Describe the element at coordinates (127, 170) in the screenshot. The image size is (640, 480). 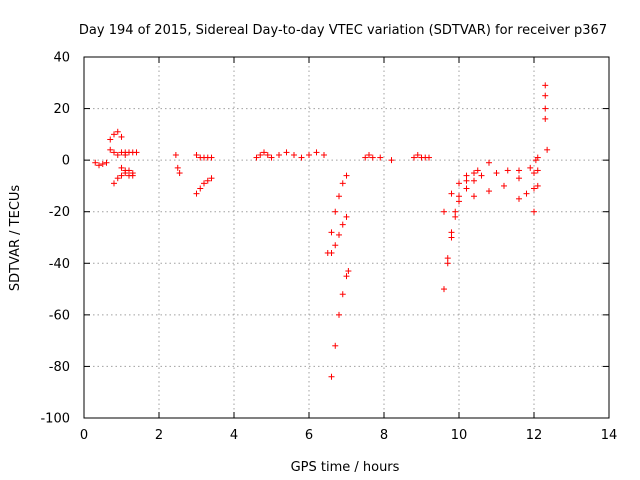
I see `series-arc-00f` at that location.